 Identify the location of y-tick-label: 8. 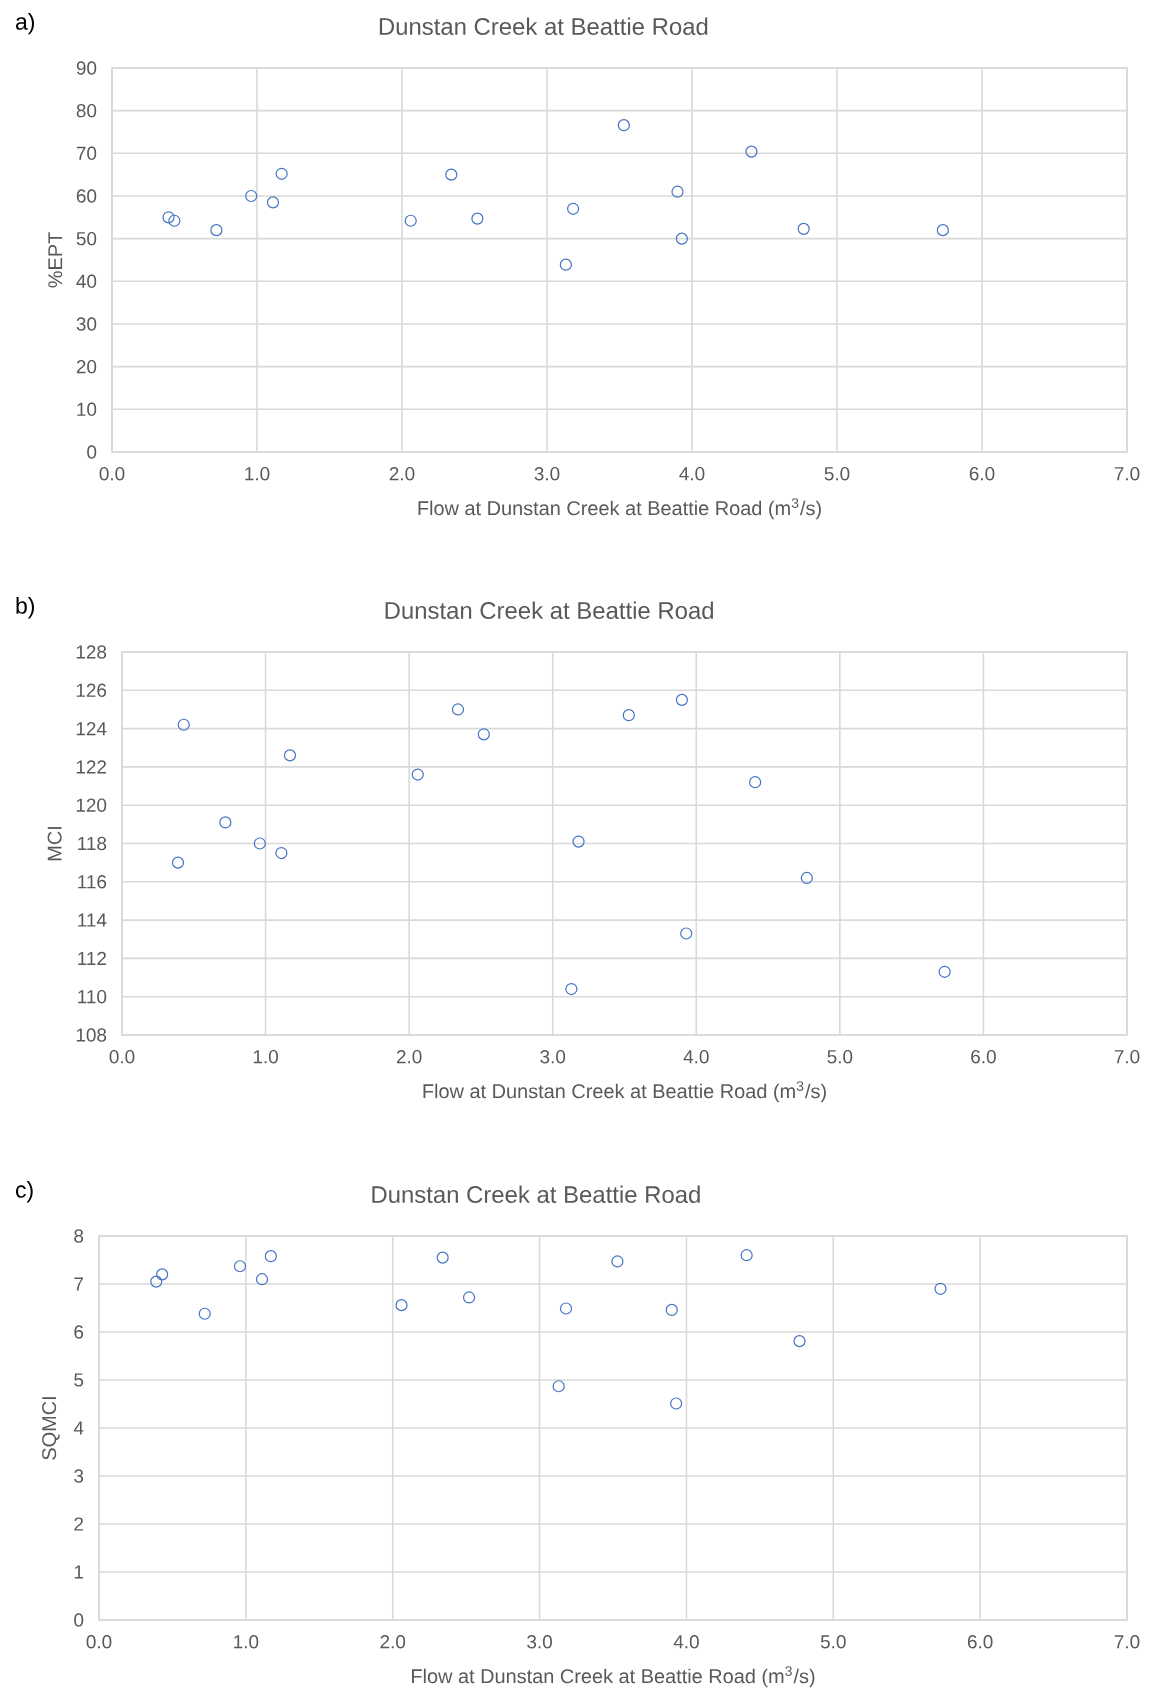
(79, 1236).